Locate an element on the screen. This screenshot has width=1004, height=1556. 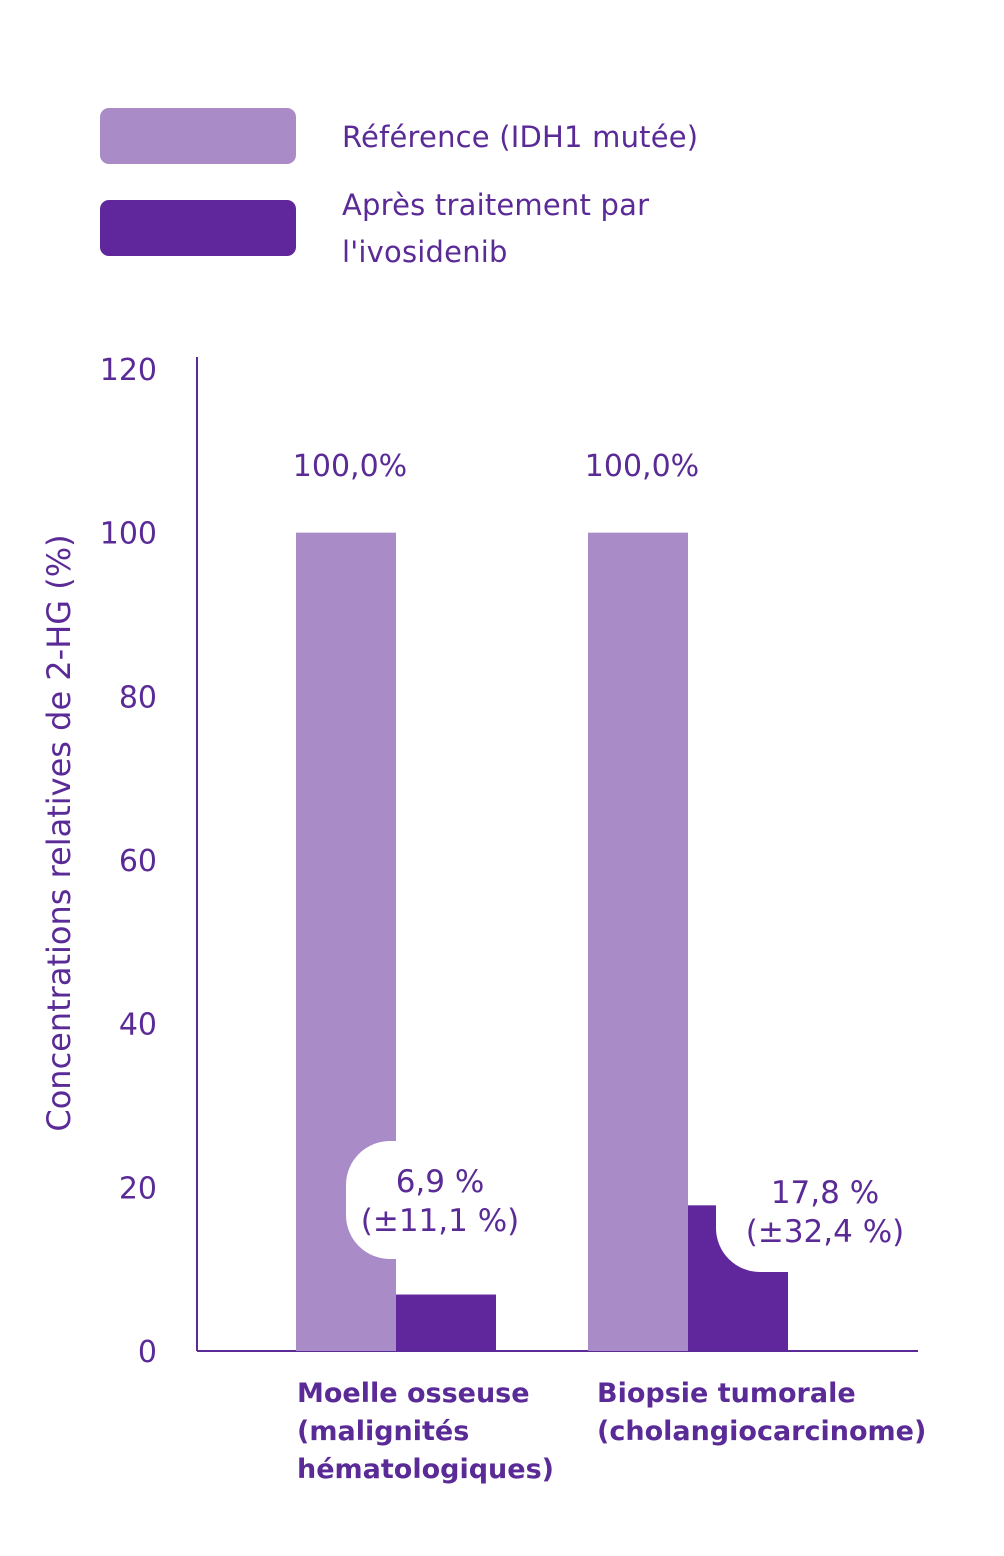
x-tick-label: Biopsie tumorale is located at coordinates (726, 1393).